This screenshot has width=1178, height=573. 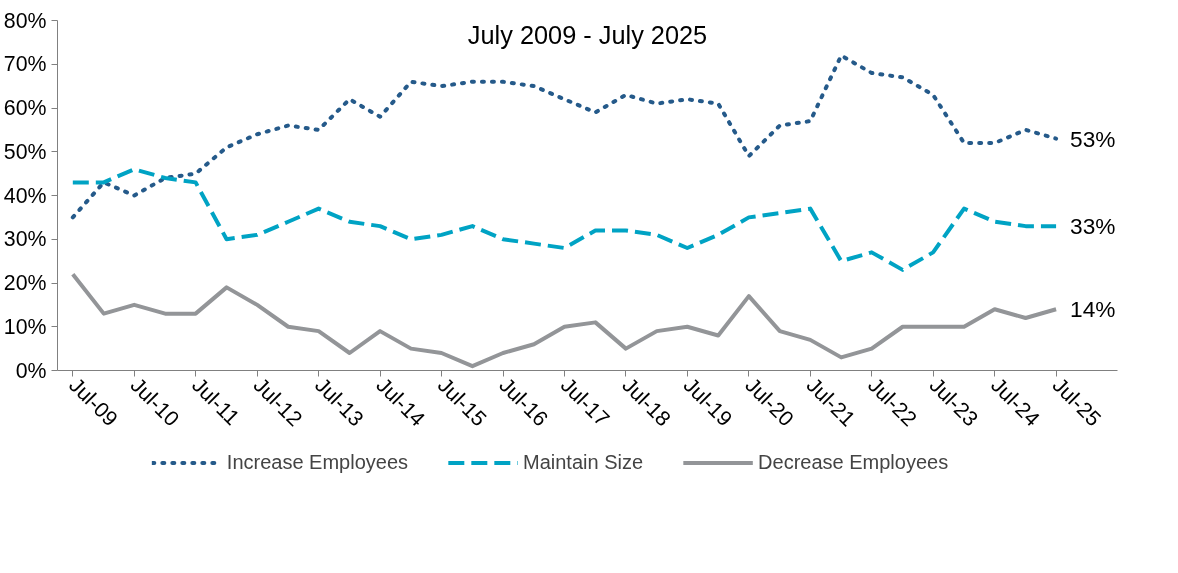 I want to click on legend-label: Maintain Size, so click(x=583, y=462).